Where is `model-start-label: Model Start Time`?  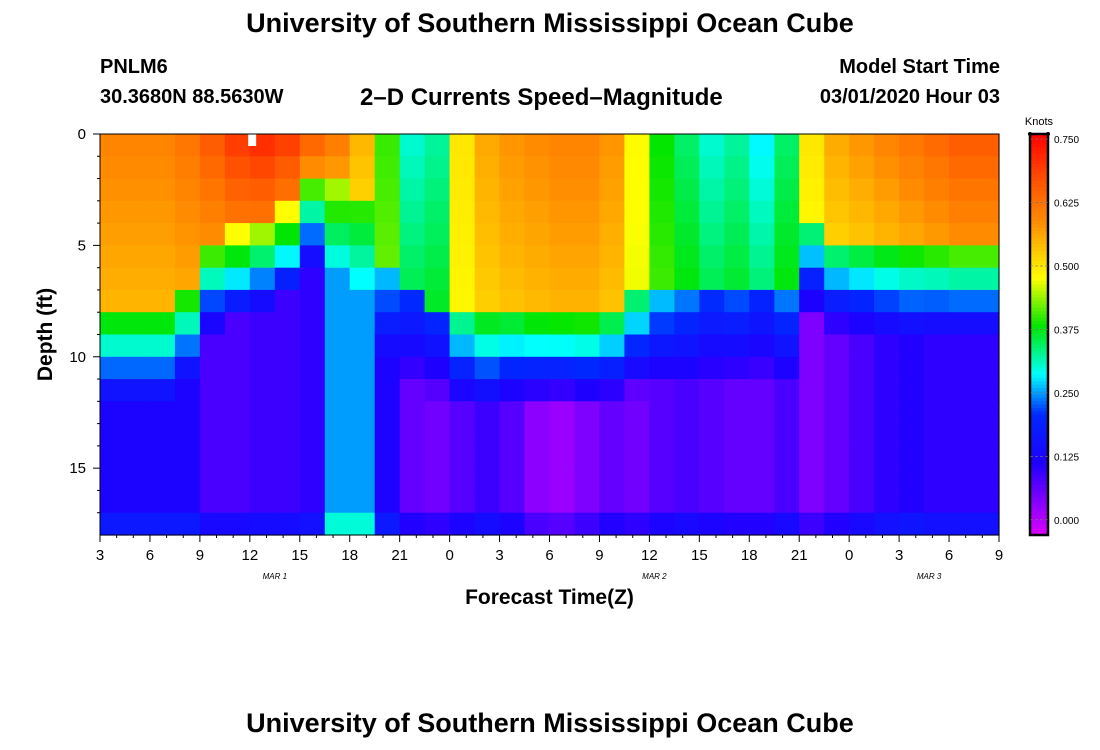 model-start-label: Model Start Time is located at coordinates (919, 67).